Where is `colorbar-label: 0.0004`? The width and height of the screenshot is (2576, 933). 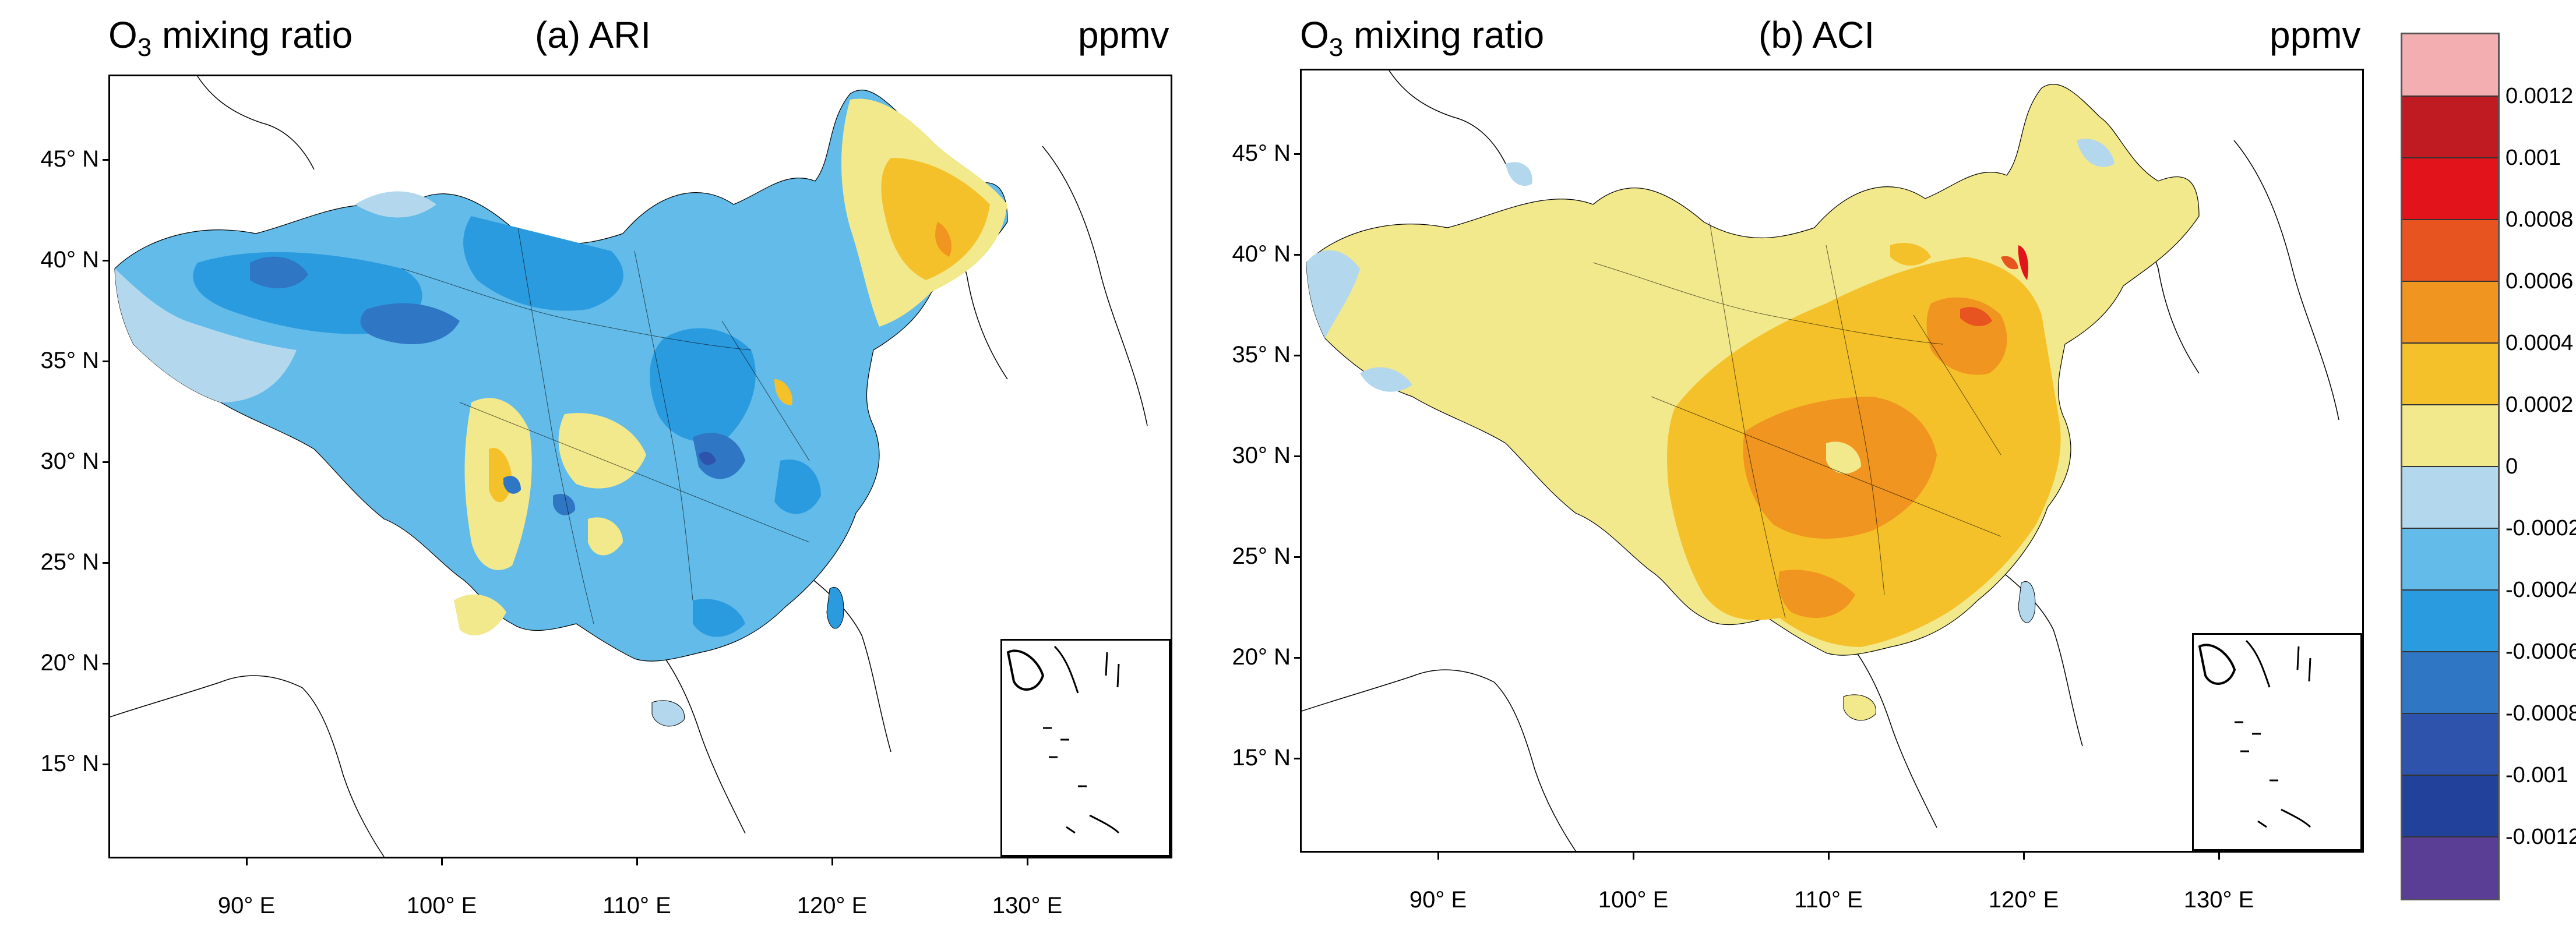
colorbar-label: 0.0004 is located at coordinates (2539, 343).